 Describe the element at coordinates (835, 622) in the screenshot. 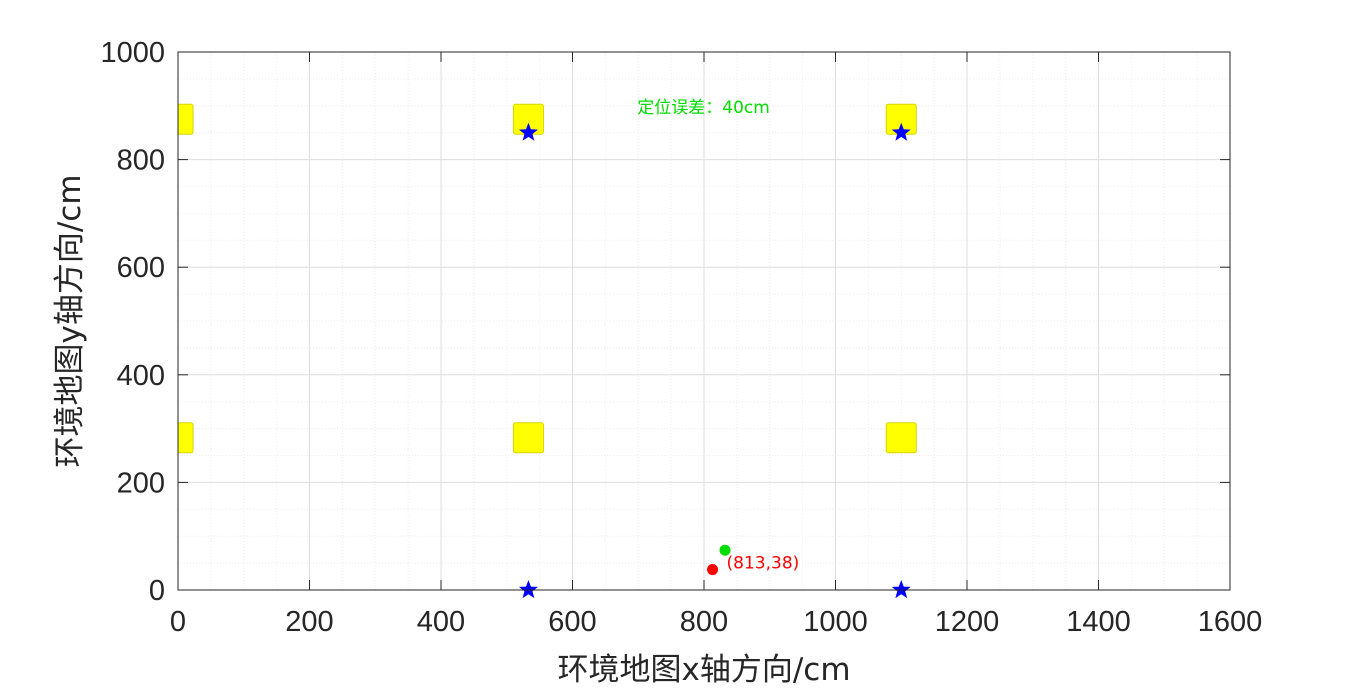

I see `x-tick-label: 1000` at that location.